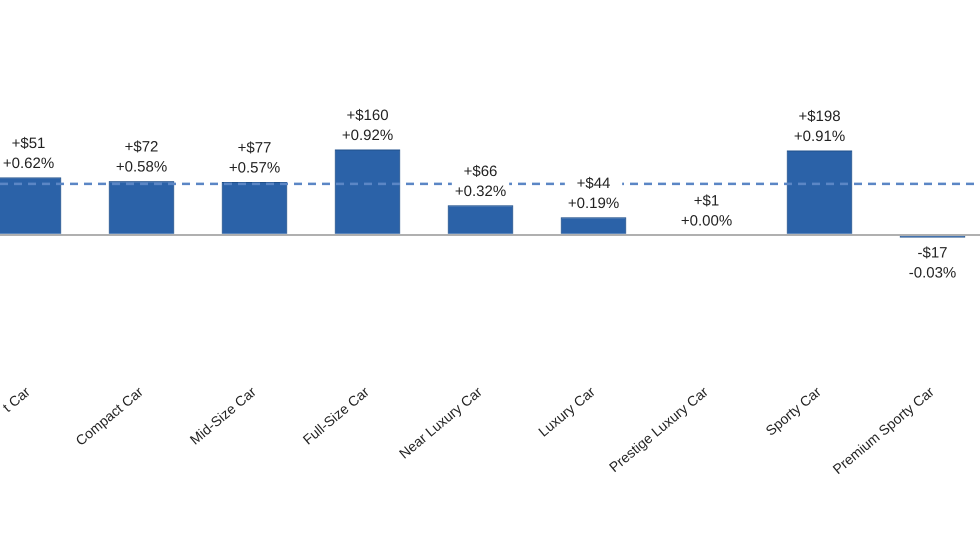 Image resolution: width=980 pixels, height=552 pixels. I want to click on data-label: +$1 +0.00%, so click(706, 211).